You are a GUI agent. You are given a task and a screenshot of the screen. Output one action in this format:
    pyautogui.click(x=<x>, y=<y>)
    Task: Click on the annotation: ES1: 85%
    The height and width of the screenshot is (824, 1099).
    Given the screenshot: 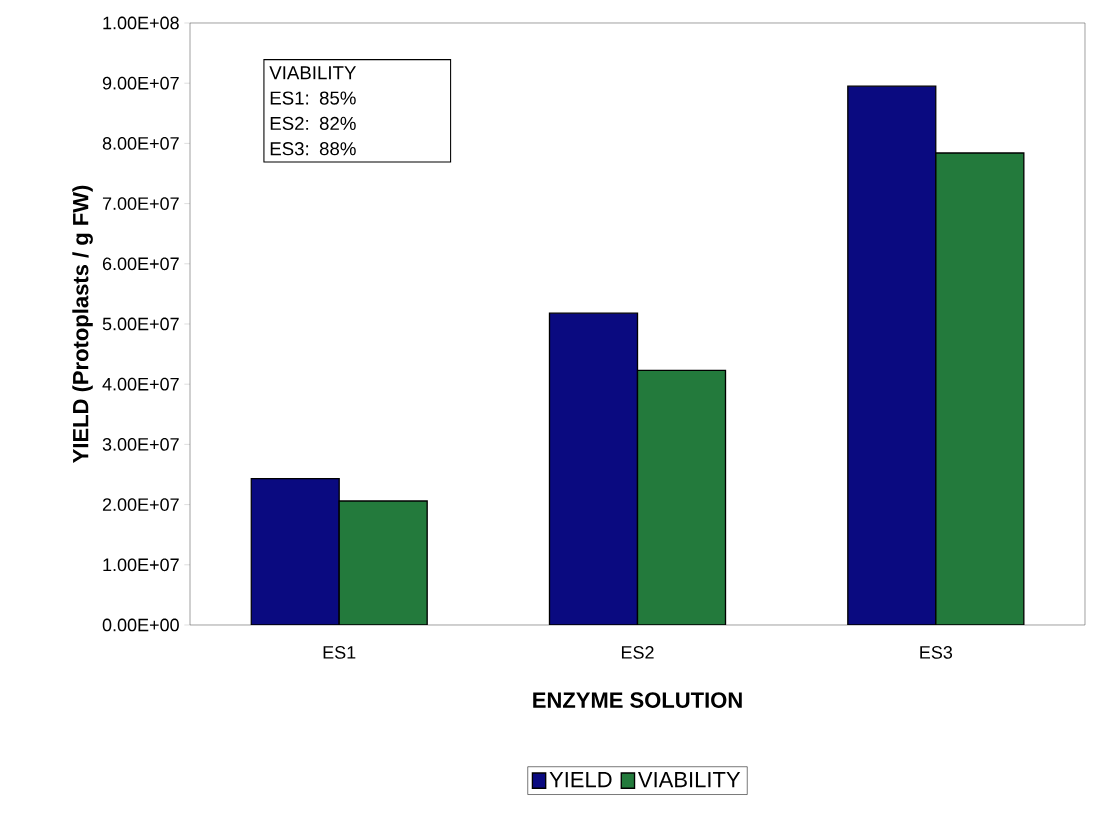 What is the action you would take?
    pyautogui.click(x=313, y=98)
    